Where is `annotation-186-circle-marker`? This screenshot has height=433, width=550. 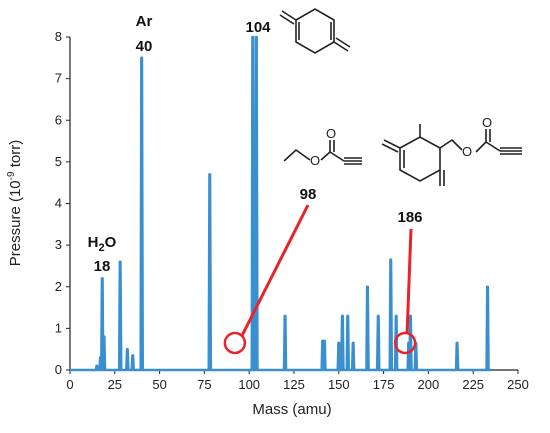
annotation-186-circle-marker is located at coordinates (405, 343).